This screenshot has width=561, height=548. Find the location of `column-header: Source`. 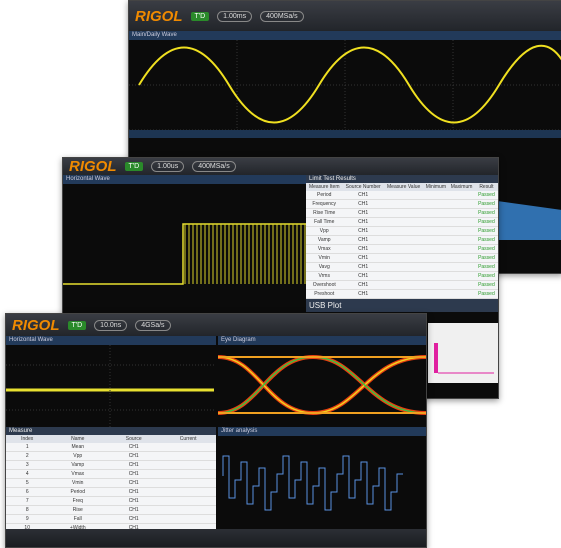

column-header: Source is located at coordinates (134, 439).